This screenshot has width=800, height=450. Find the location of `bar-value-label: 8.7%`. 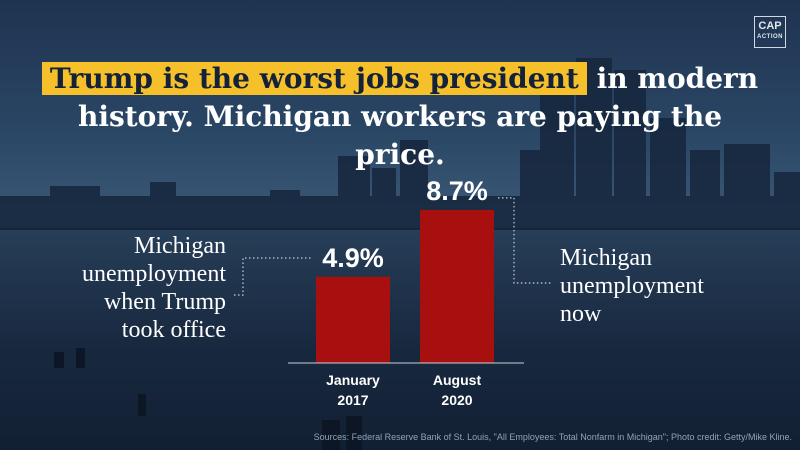

bar-value-label: 8.7% is located at coordinates (457, 191).